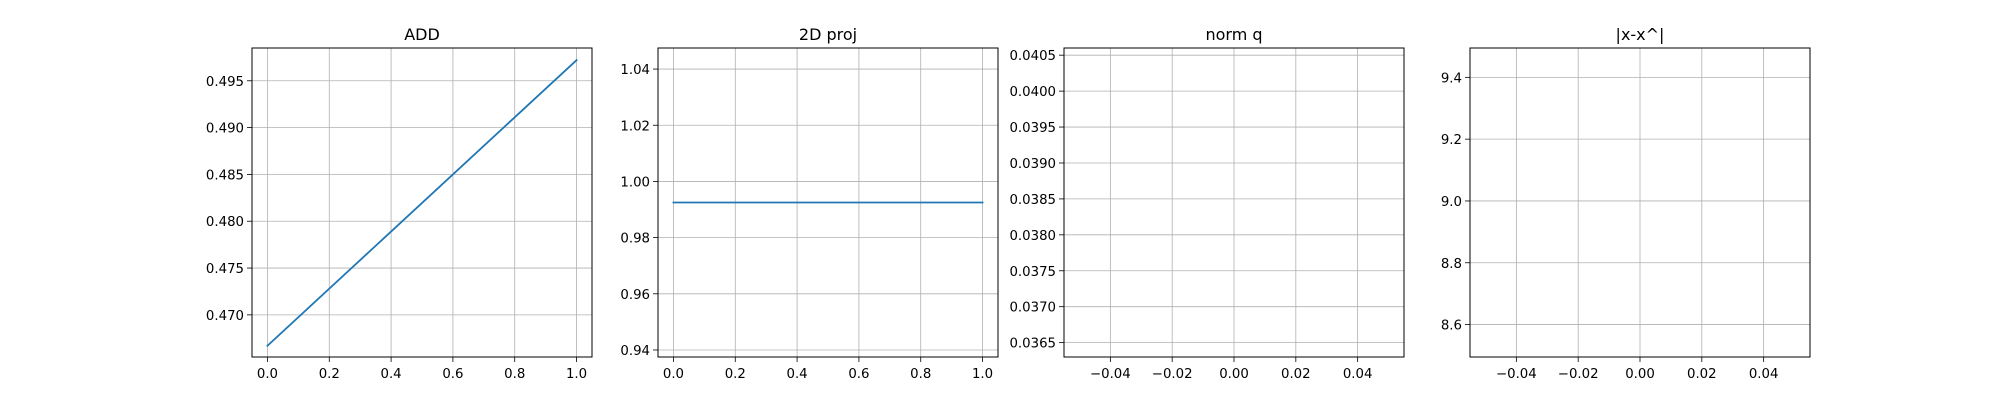 This screenshot has width=2000, height=400. What do you see at coordinates (1032, 236) in the screenshot?
I see `y-tick-label: 0.0380` at bounding box center [1032, 236].